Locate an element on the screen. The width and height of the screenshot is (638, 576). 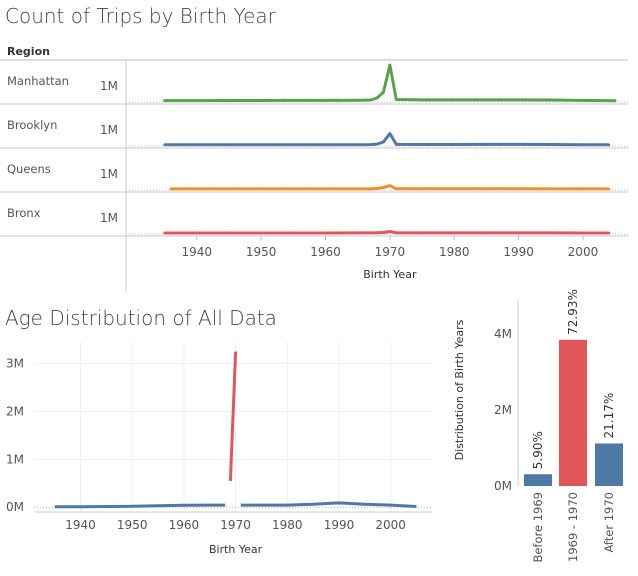
region-label: Bronx is located at coordinates (24, 213).